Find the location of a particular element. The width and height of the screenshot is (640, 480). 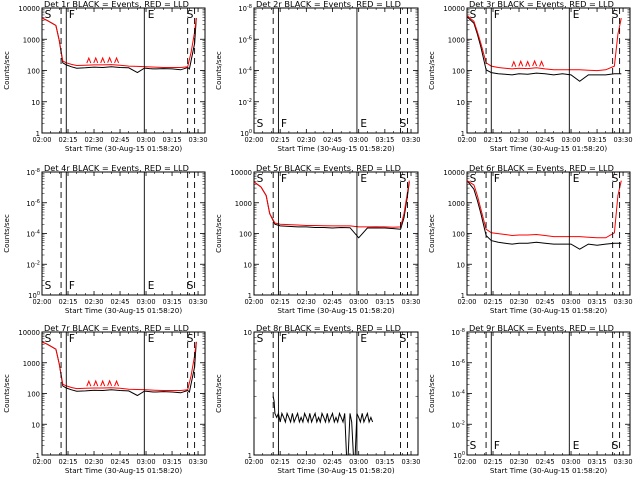

panel-title: Det 1r BLACK = Events, RED = LLD is located at coordinates (116, 4).